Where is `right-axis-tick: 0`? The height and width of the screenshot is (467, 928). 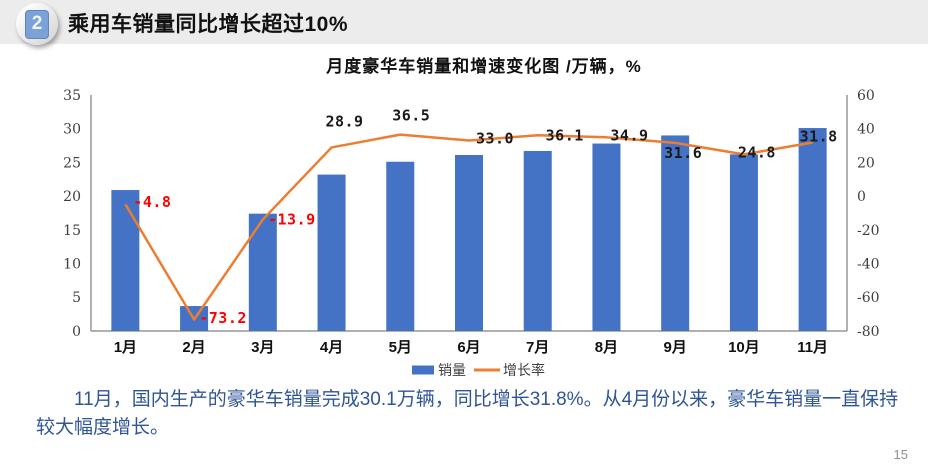 right-axis-tick: 0 is located at coordinates (861, 197).